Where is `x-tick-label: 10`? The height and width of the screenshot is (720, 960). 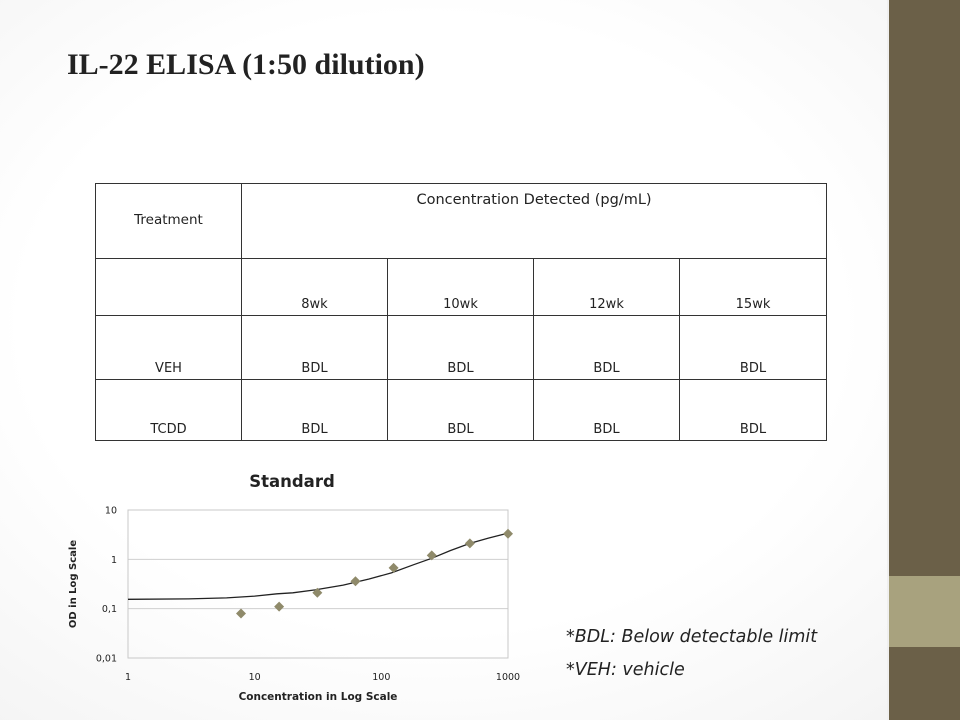
x-tick-label: 10 is located at coordinates (255, 677).